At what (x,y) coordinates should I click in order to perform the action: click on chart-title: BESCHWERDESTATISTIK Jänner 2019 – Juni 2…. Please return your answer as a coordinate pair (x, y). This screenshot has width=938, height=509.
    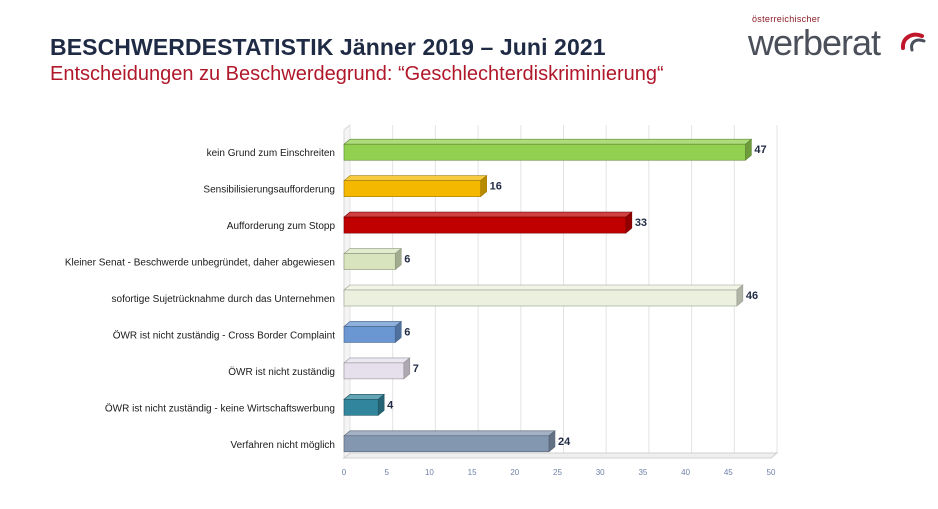
    Looking at the image, I should click on (328, 47).